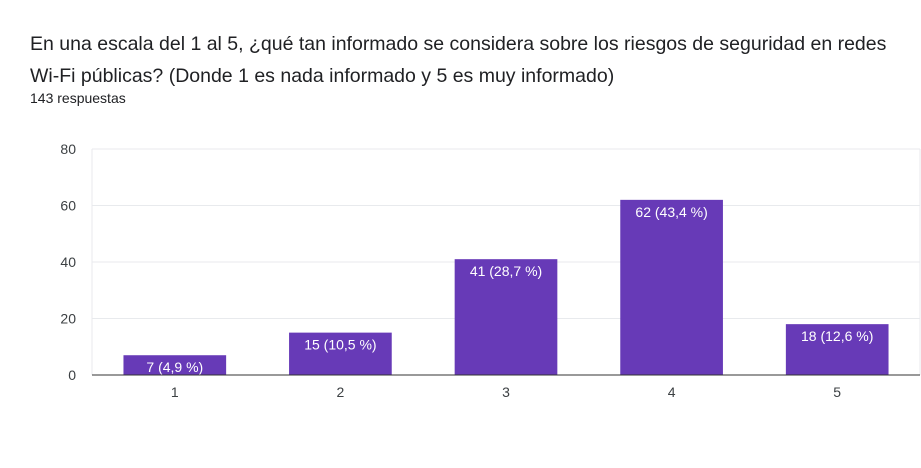 The width and height of the screenshot is (921, 468). What do you see at coordinates (672, 392) in the screenshot?
I see `x-tick-label: 4` at bounding box center [672, 392].